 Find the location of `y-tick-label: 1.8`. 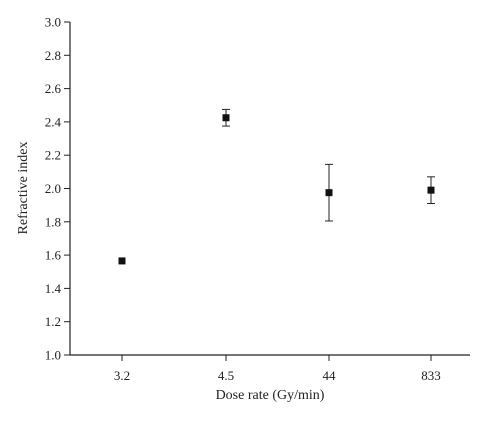

y-tick-label: 1.8 is located at coordinates (53, 221).